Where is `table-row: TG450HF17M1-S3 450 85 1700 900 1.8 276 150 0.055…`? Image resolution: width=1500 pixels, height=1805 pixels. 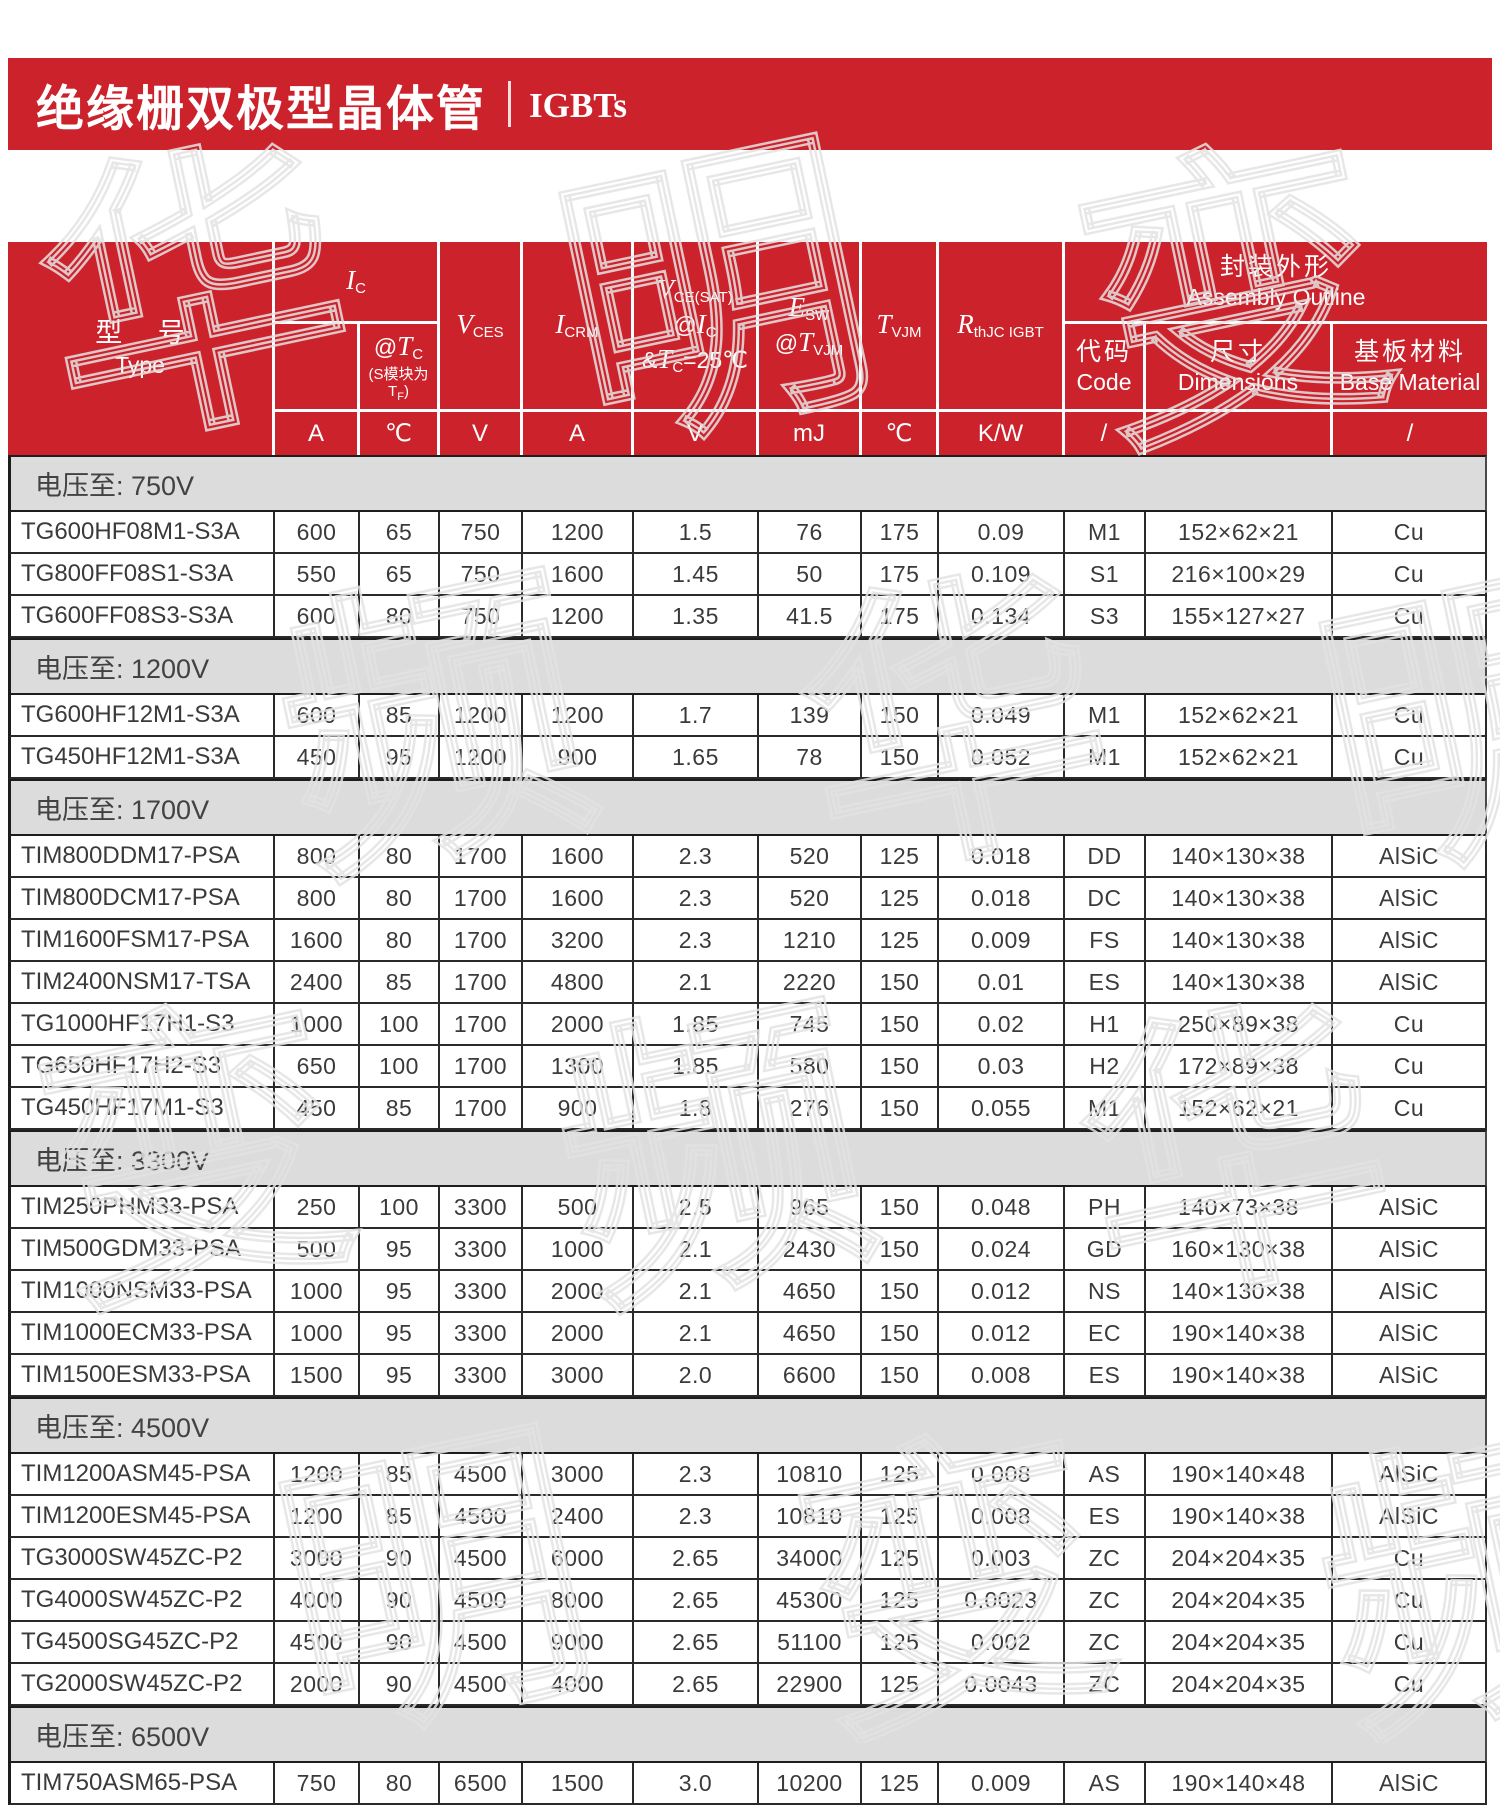 table-row: TG450HF17M1-S3 450 85 1700 900 1.8 276 150 0.055… is located at coordinates (747, 1109).